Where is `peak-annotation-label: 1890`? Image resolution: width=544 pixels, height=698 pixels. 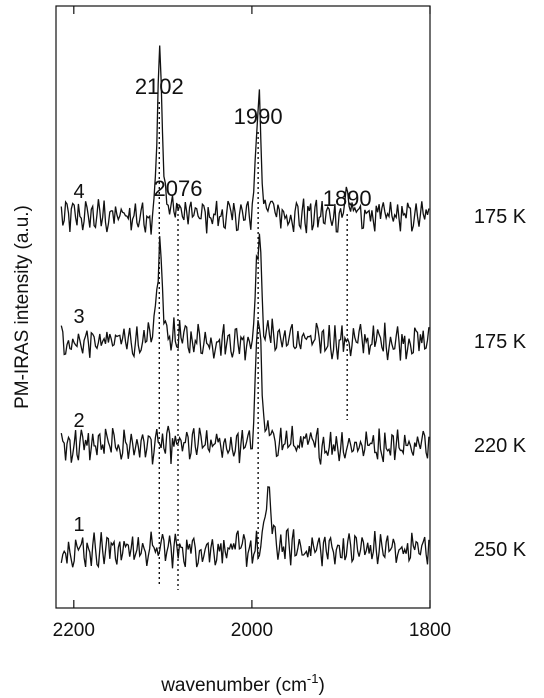
peak-annotation-label: 1890 is located at coordinates (347, 198).